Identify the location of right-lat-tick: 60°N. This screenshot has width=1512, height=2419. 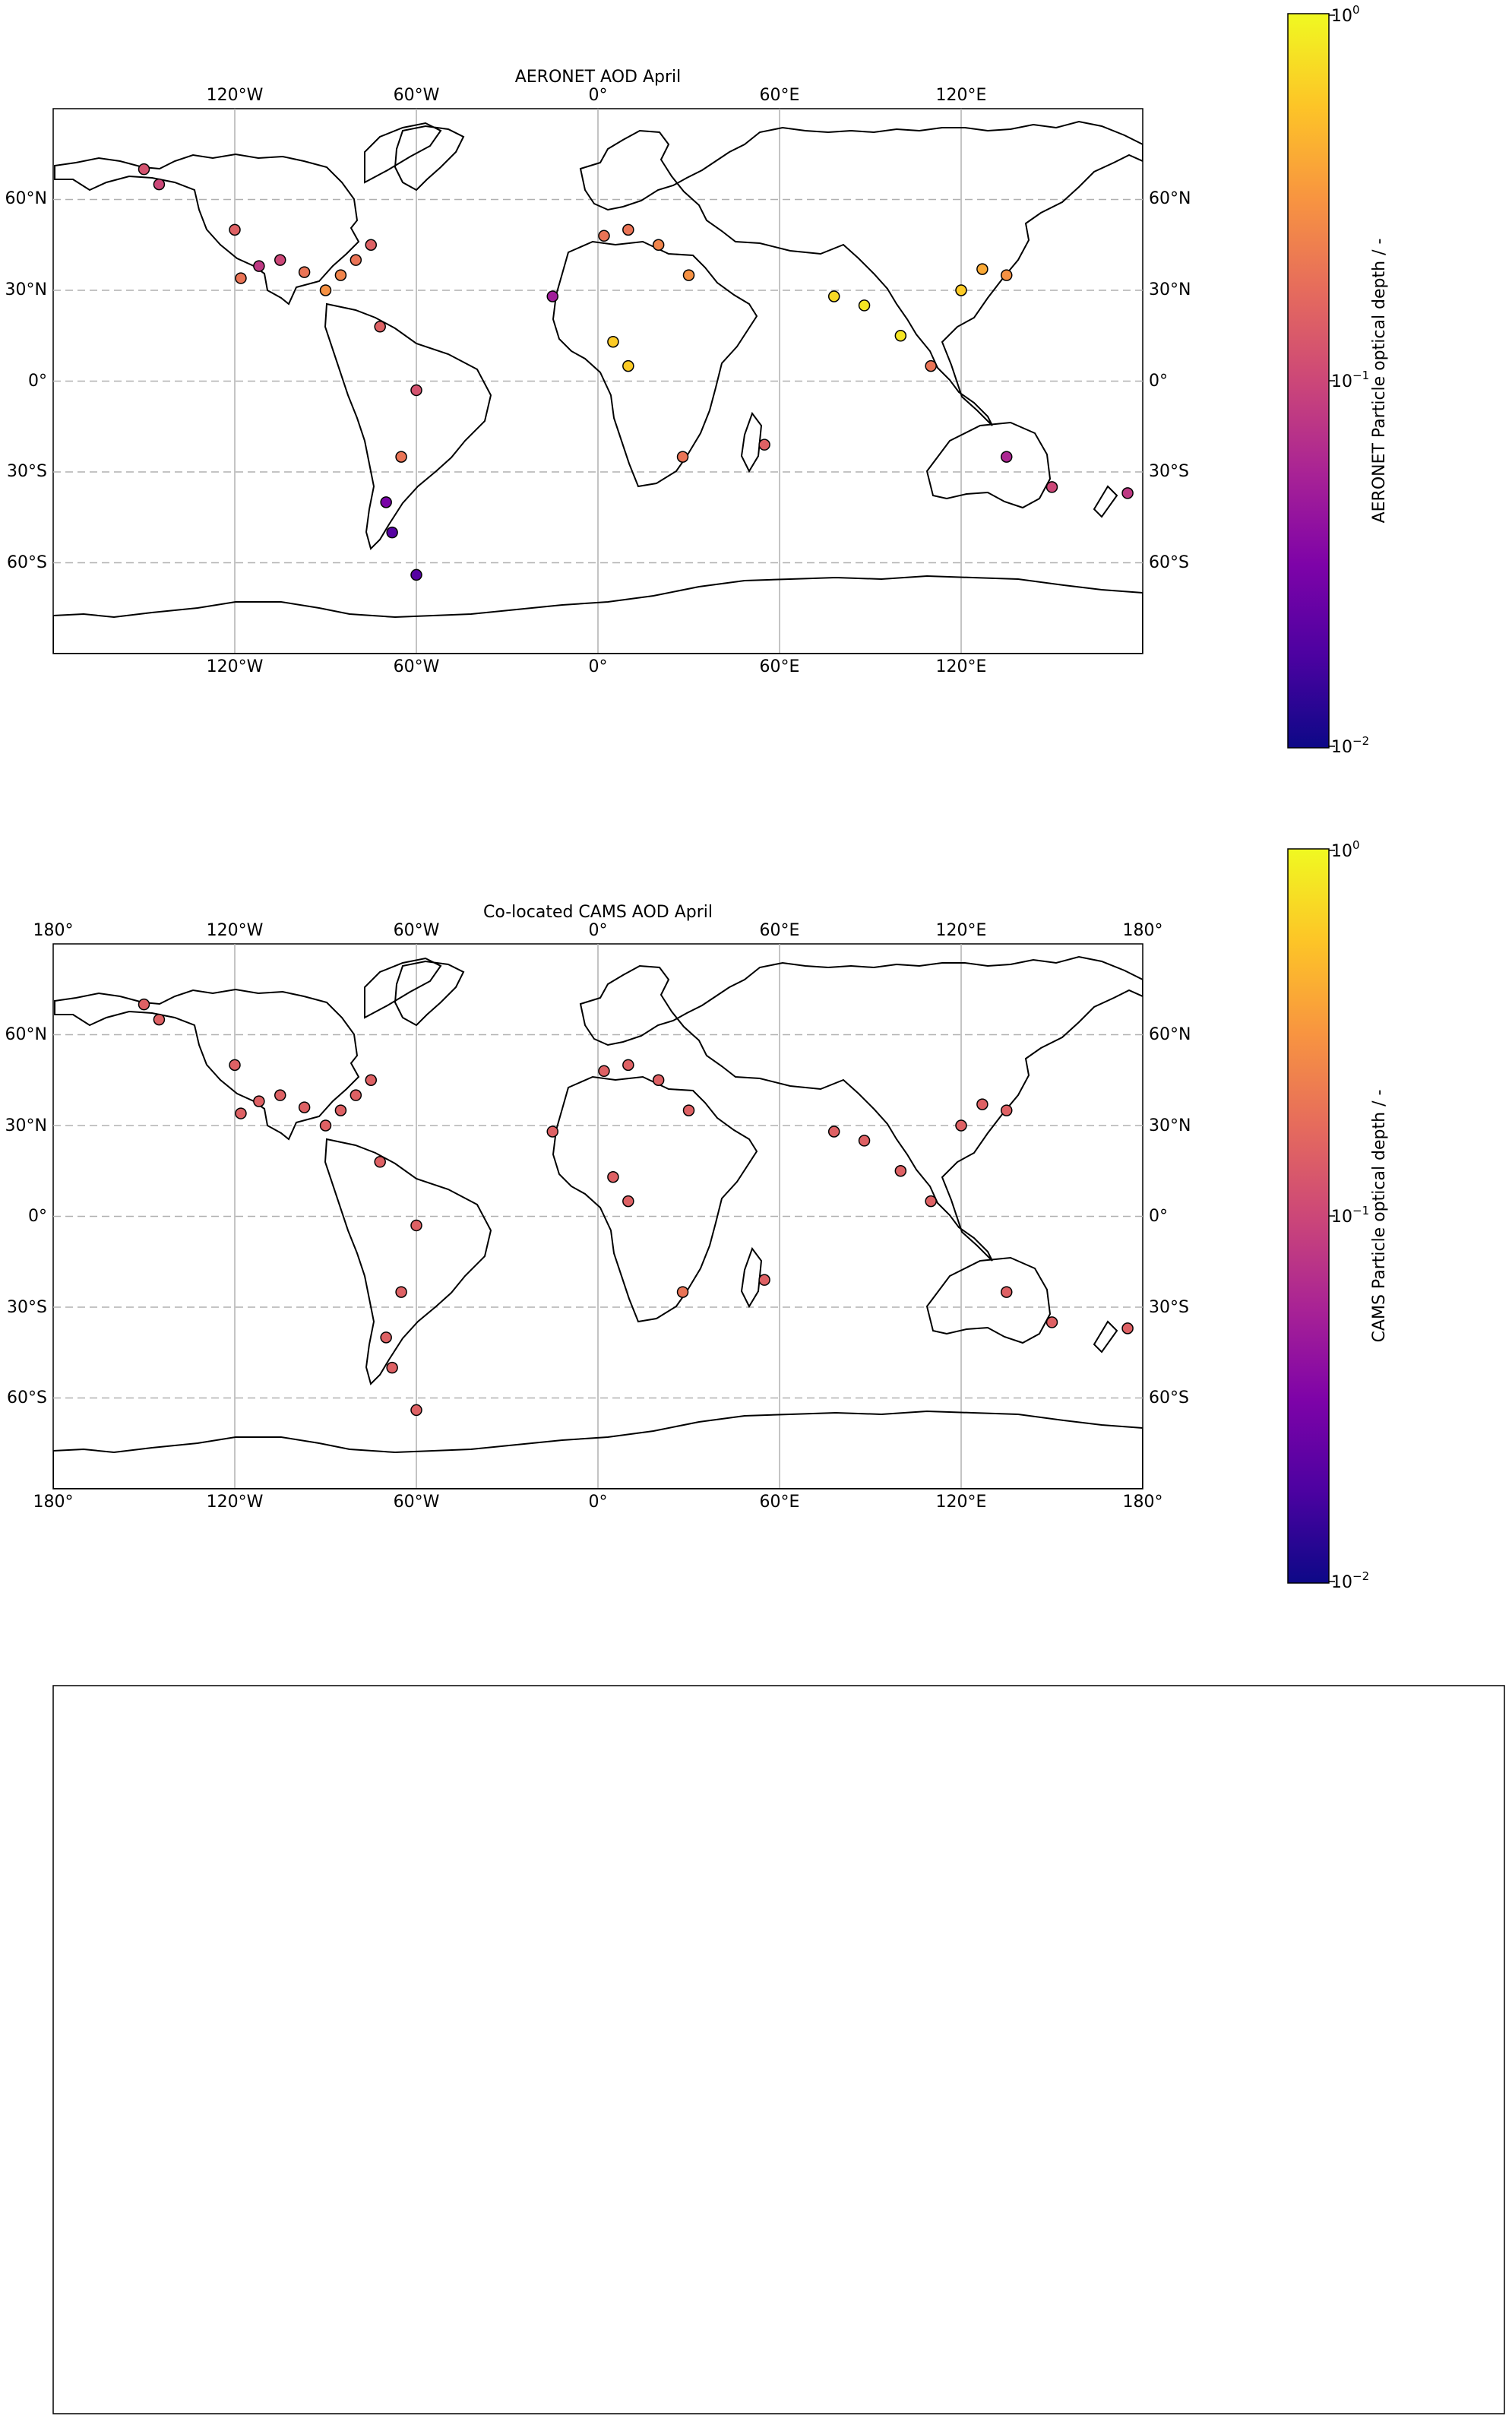
(1170, 1034).